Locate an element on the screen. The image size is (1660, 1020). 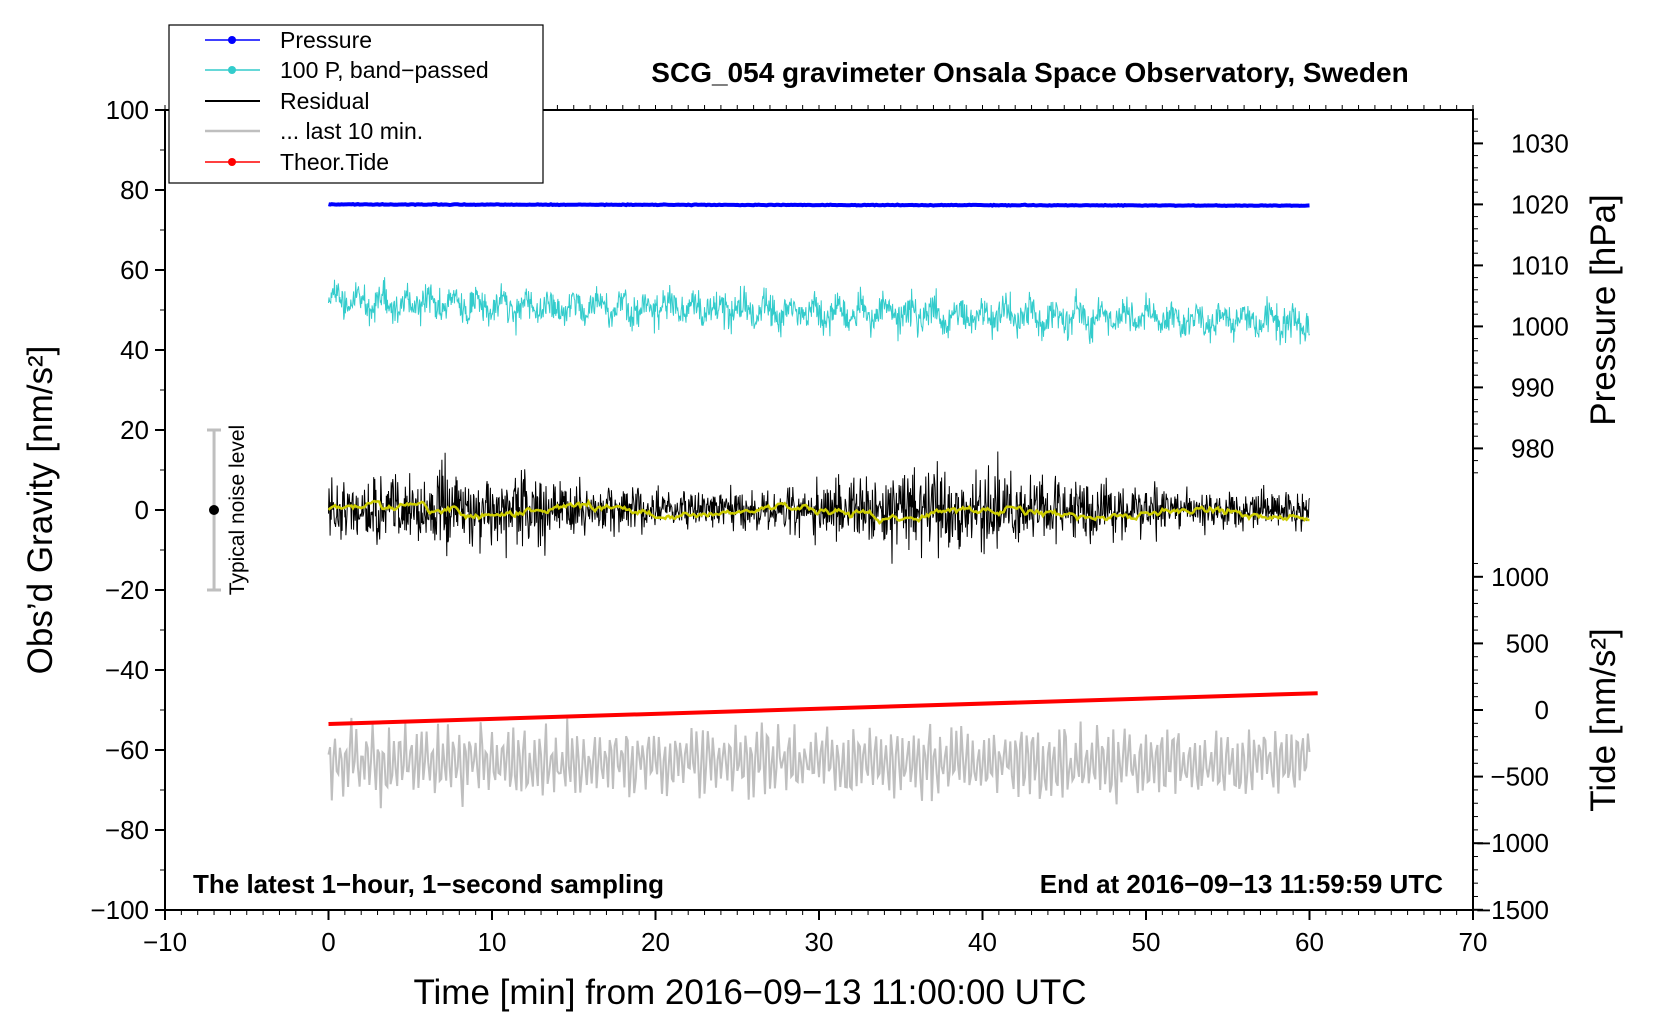
y-axis-label-tide: Tide [nm/s²] is located at coordinates (1603, 719).